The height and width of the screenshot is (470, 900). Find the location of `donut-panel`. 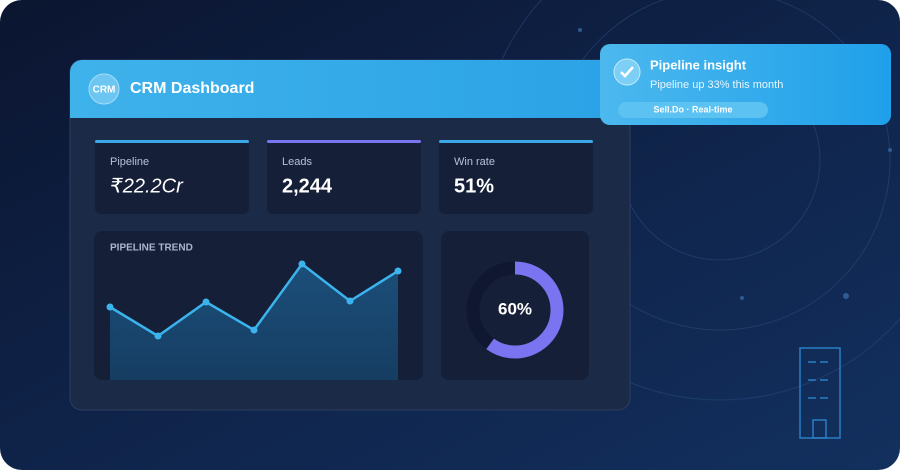

donut-panel is located at coordinates (515, 305).